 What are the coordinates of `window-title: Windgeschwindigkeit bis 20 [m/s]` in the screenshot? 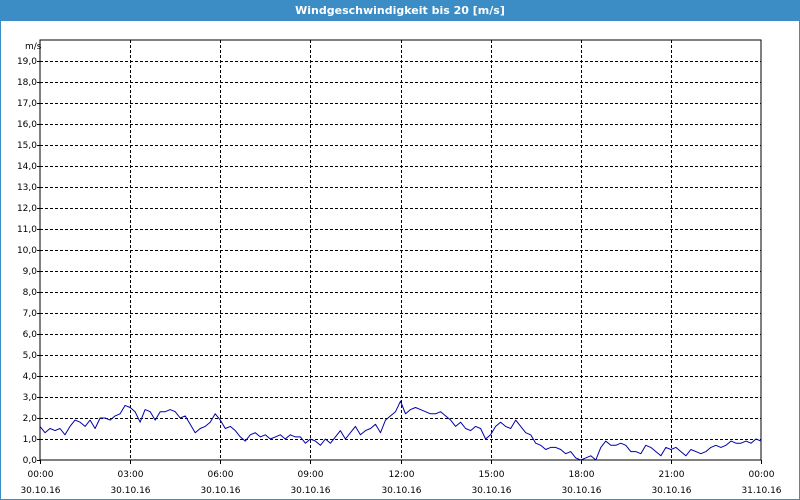 It's located at (400, 11).